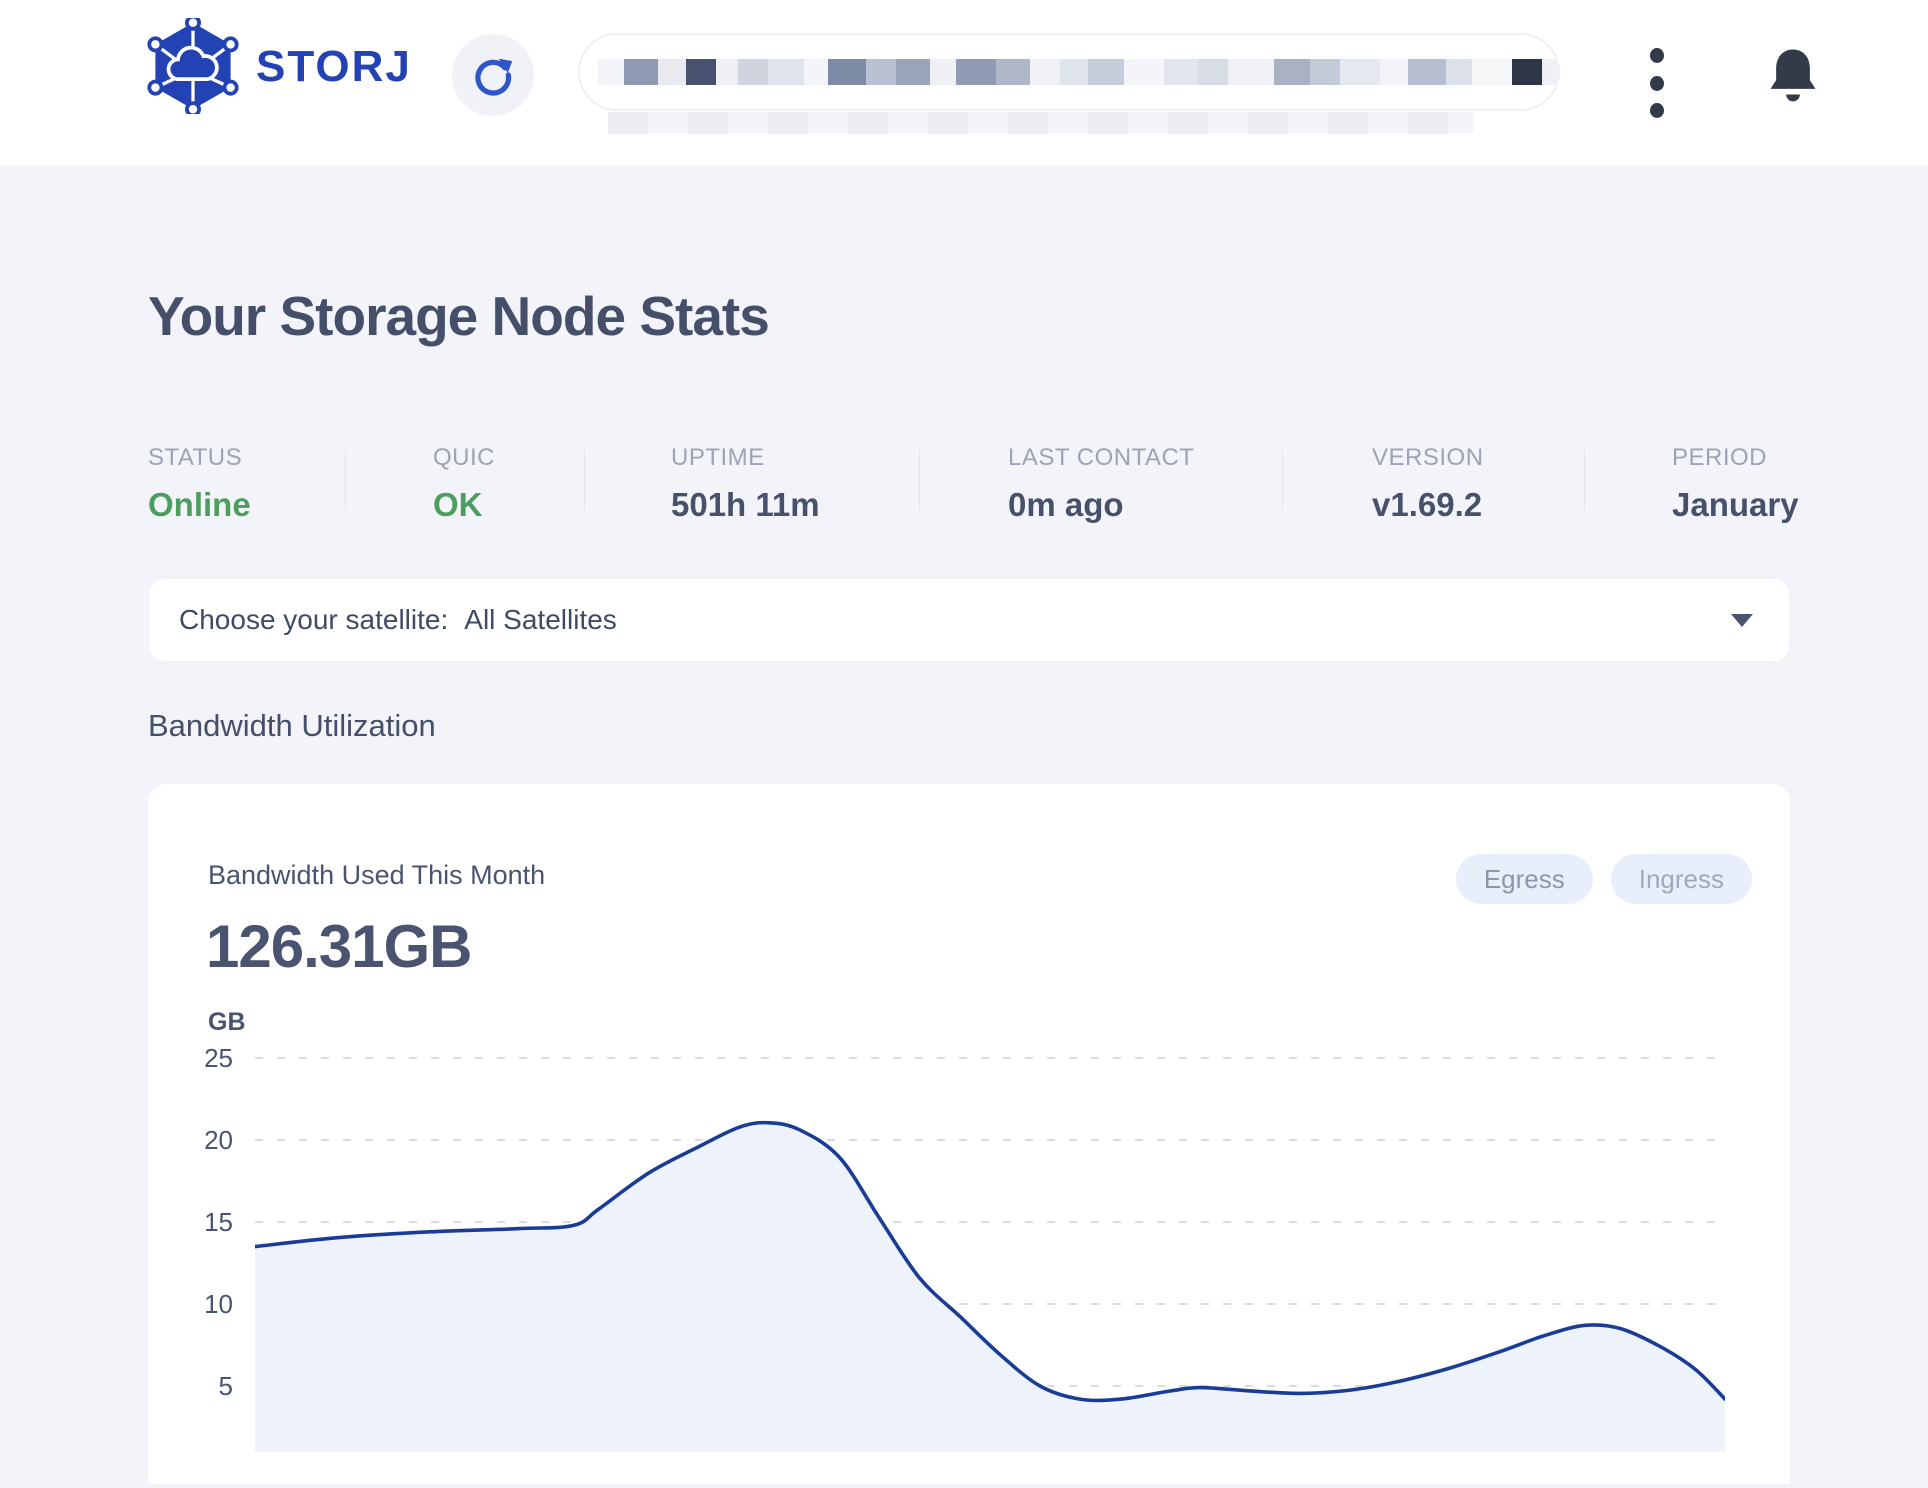  I want to click on y-axis-tick-labels: 25 20 15 10 5, so click(190, 1134).